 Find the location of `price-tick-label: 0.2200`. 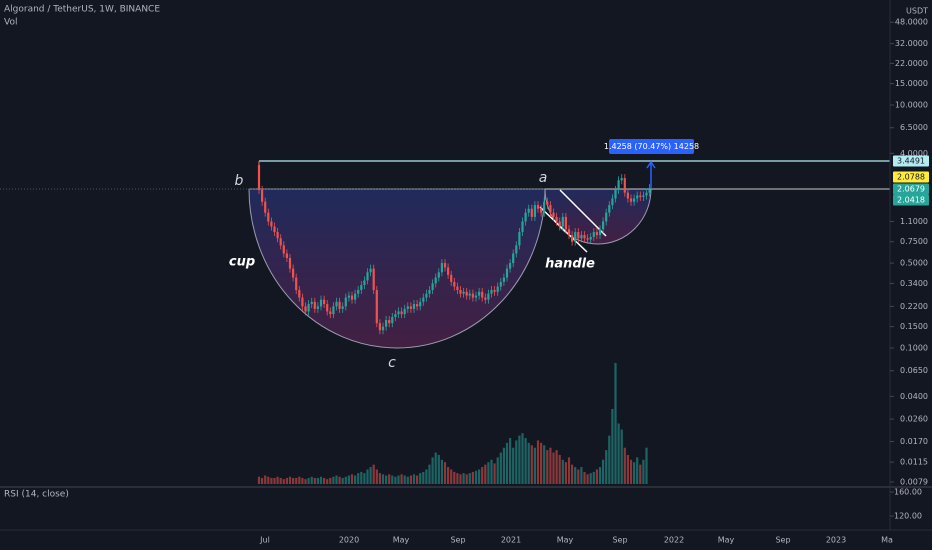

price-tick-label: 0.2200 is located at coordinates (914, 306).